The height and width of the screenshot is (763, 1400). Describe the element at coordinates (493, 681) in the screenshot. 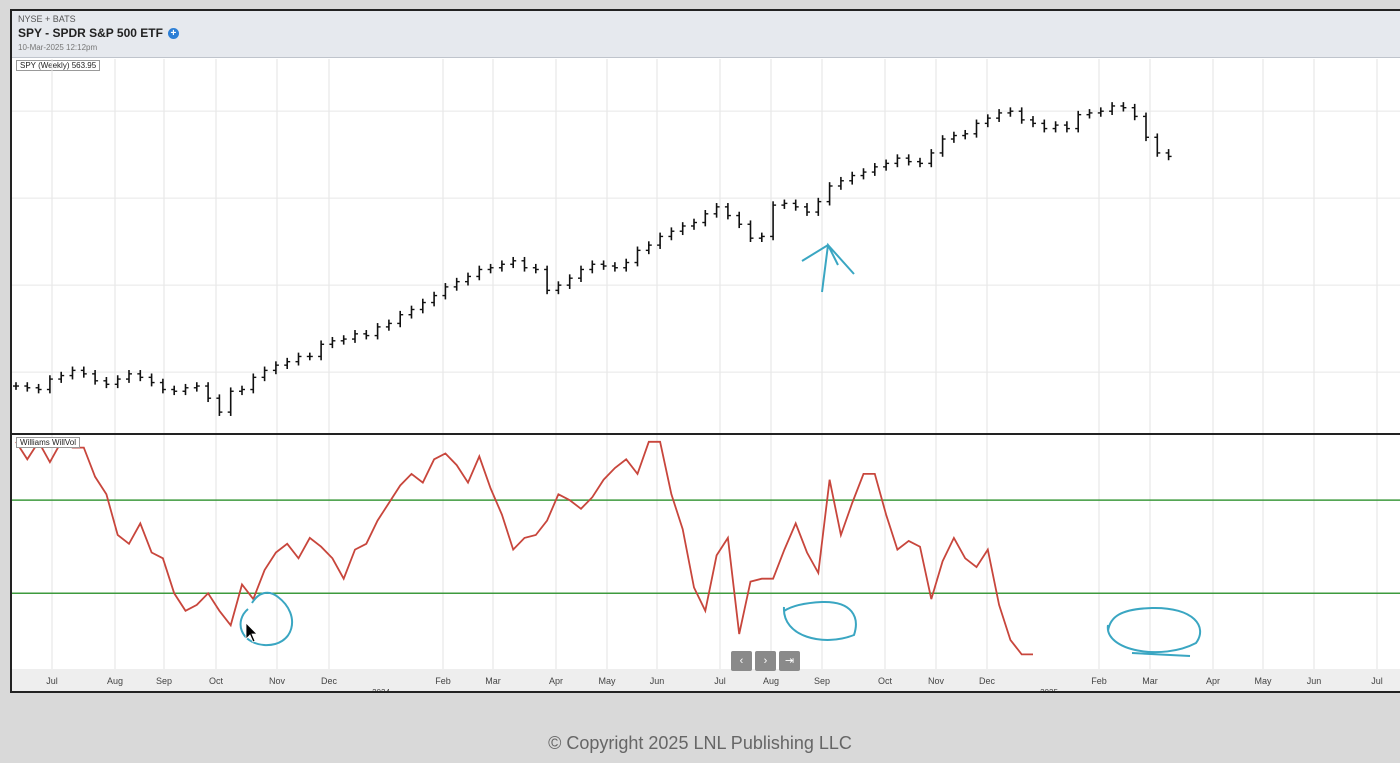

I see `x-tick-label: Mar` at that location.